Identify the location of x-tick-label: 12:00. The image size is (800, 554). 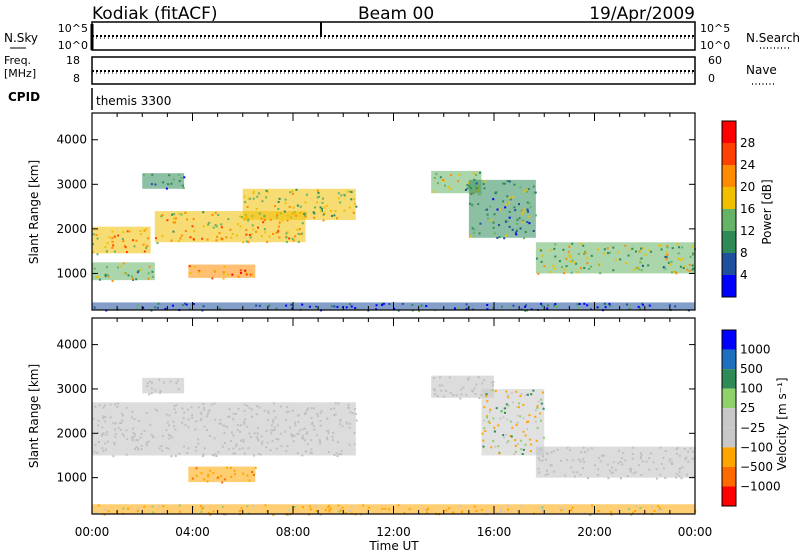
(393, 532).